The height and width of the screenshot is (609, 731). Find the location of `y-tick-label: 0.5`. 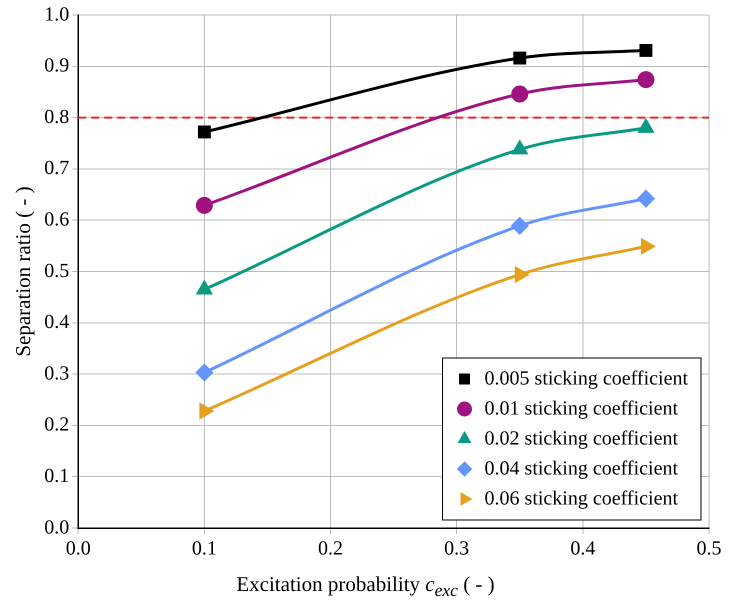

y-tick-label: 0.5 is located at coordinates (57, 271).